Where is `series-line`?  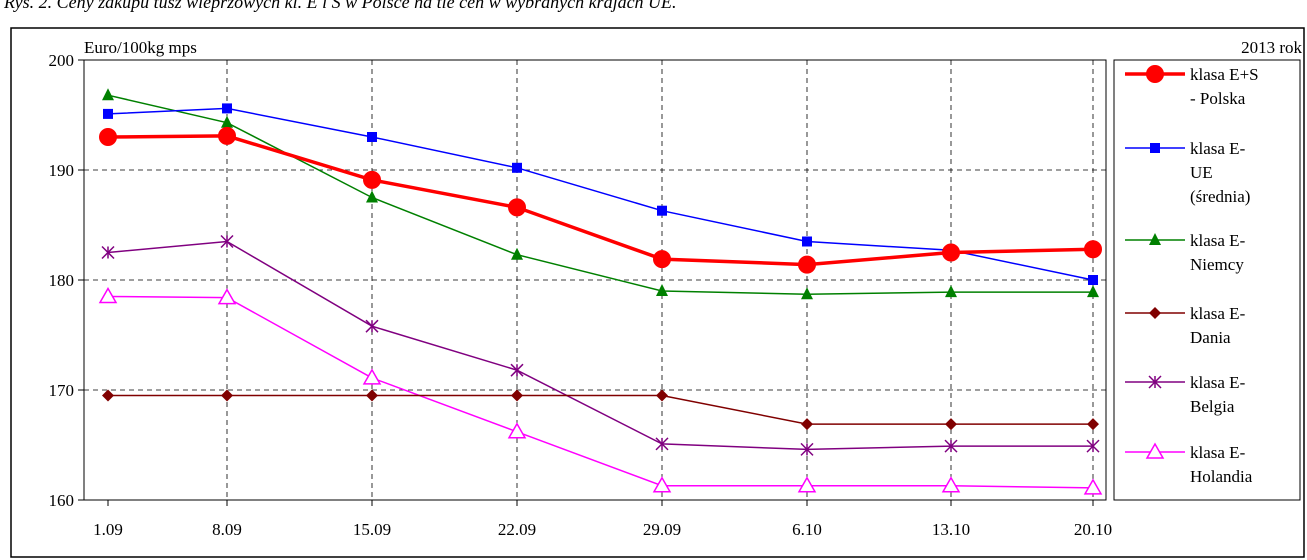 series-line is located at coordinates (600, 409).